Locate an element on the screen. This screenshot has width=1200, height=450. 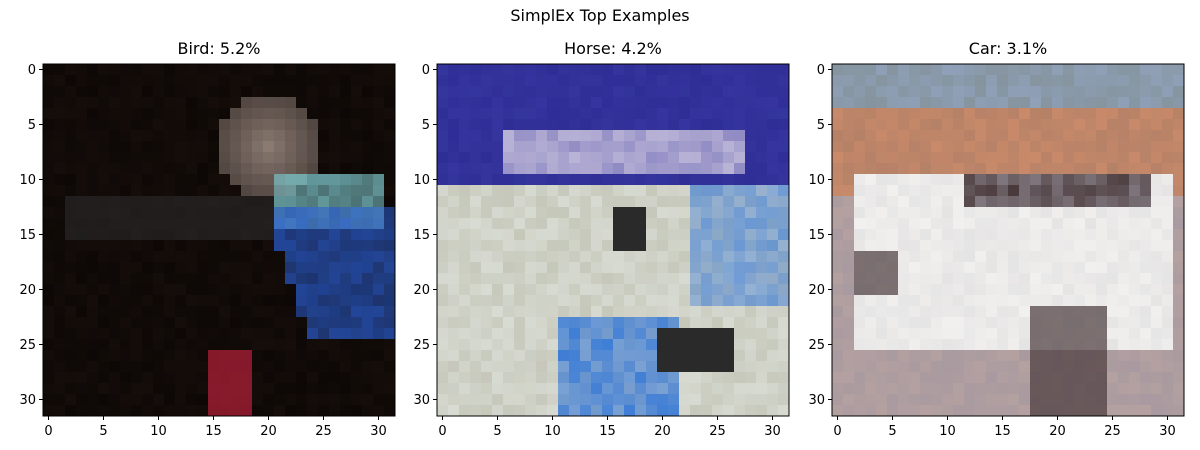
x-tick-label: 30 is located at coordinates (378, 431).